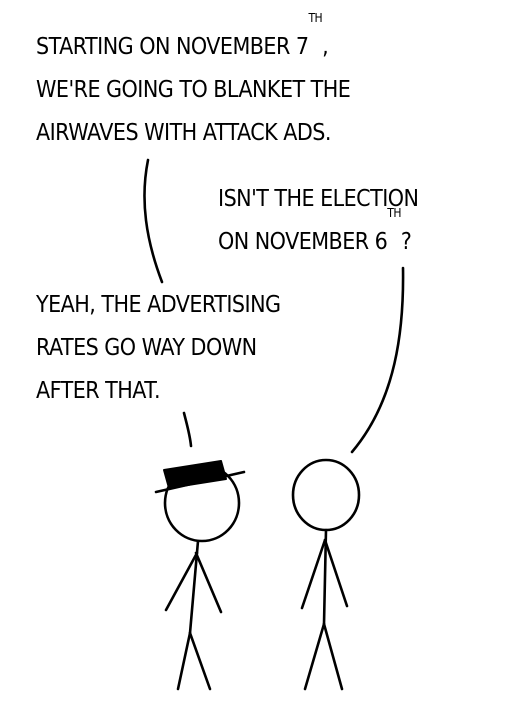 The height and width of the screenshot is (726, 517). What do you see at coordinates (303, 242) in the screenshot?
I see `speech-text: on November 6` at bounding box center [303, 242].